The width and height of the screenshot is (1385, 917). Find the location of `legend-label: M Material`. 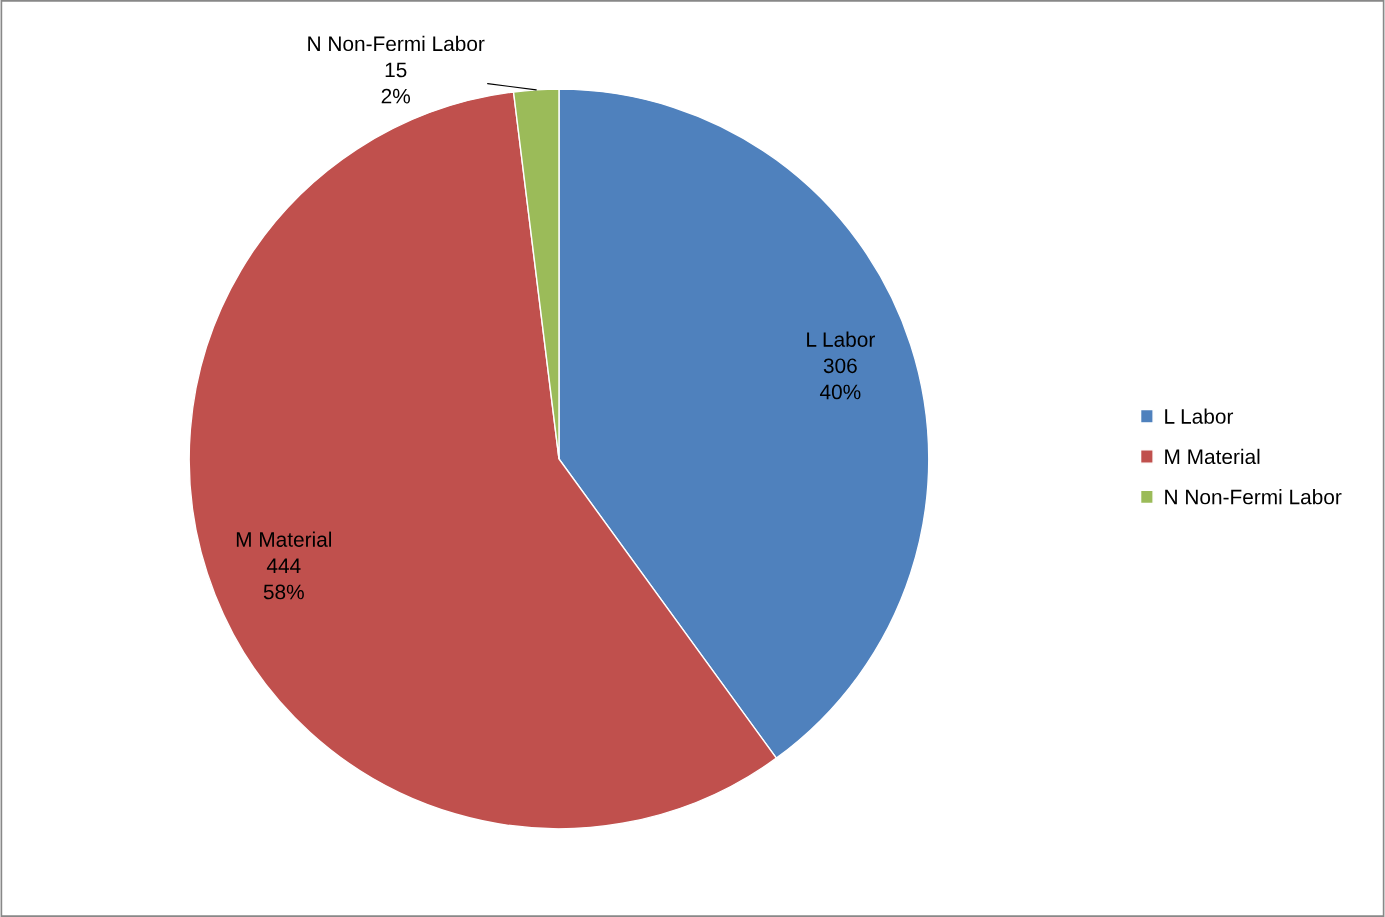

legend-label: M Material is located at coordinates (1212, 456).